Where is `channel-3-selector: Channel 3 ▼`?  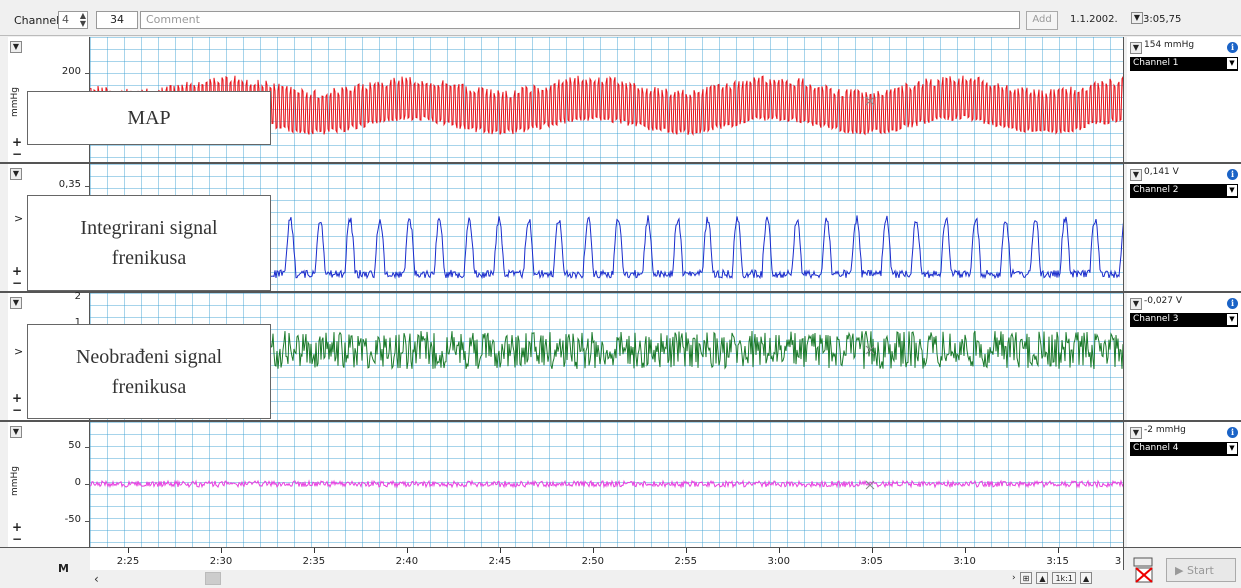
channel-3-selector: Channel 3 ▼ is located at coordinates (1184, 320).